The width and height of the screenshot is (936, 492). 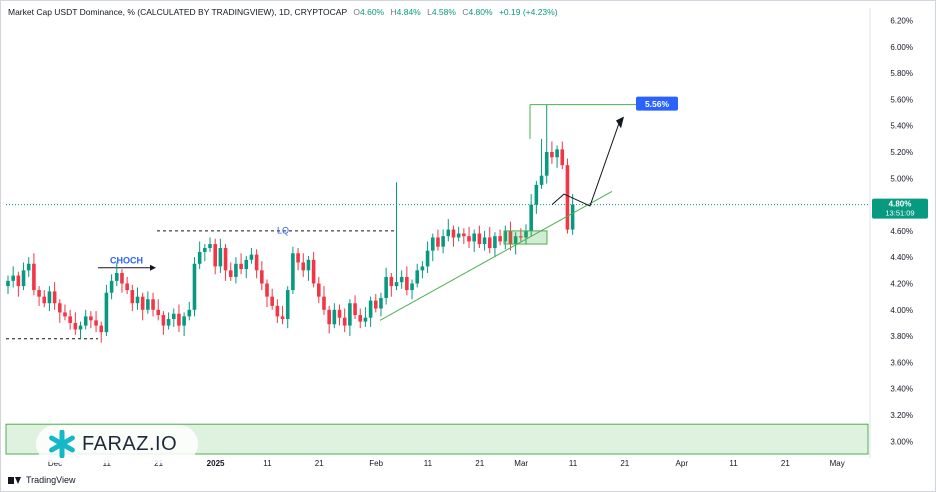 I want to click on open-label: O, so click(x=356, y=12).